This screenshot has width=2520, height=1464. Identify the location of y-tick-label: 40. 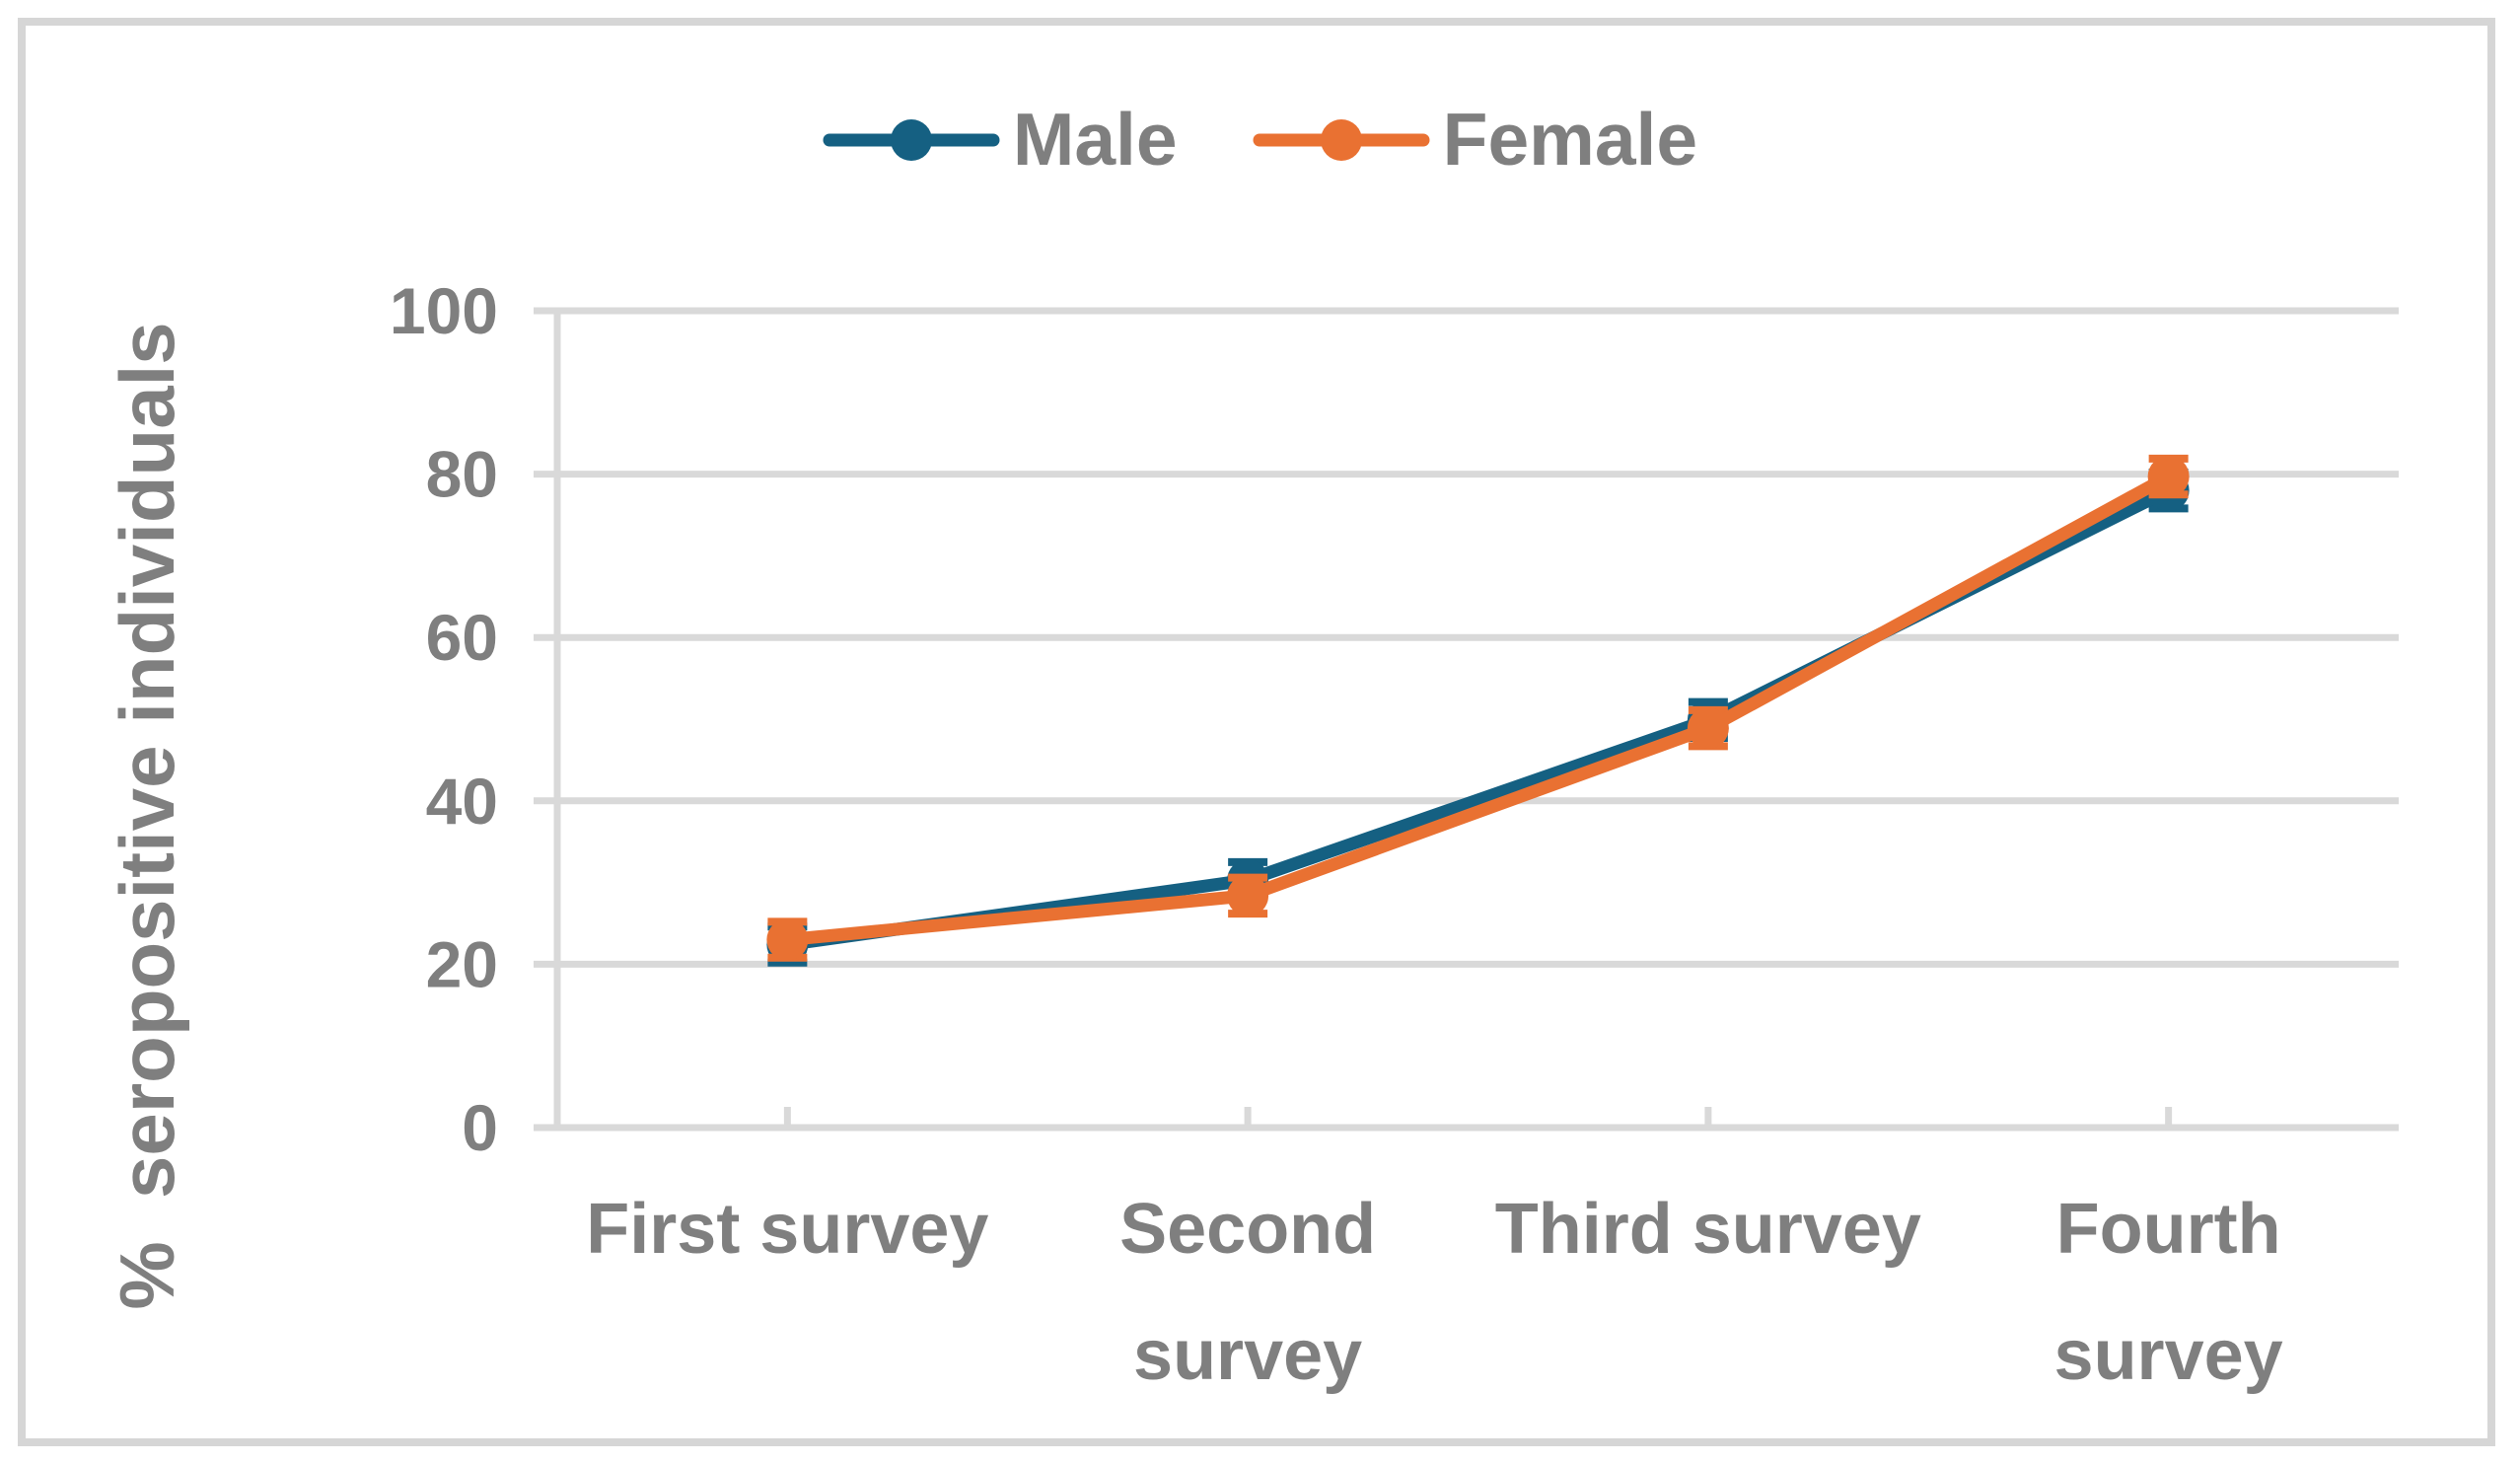
(462, 801).